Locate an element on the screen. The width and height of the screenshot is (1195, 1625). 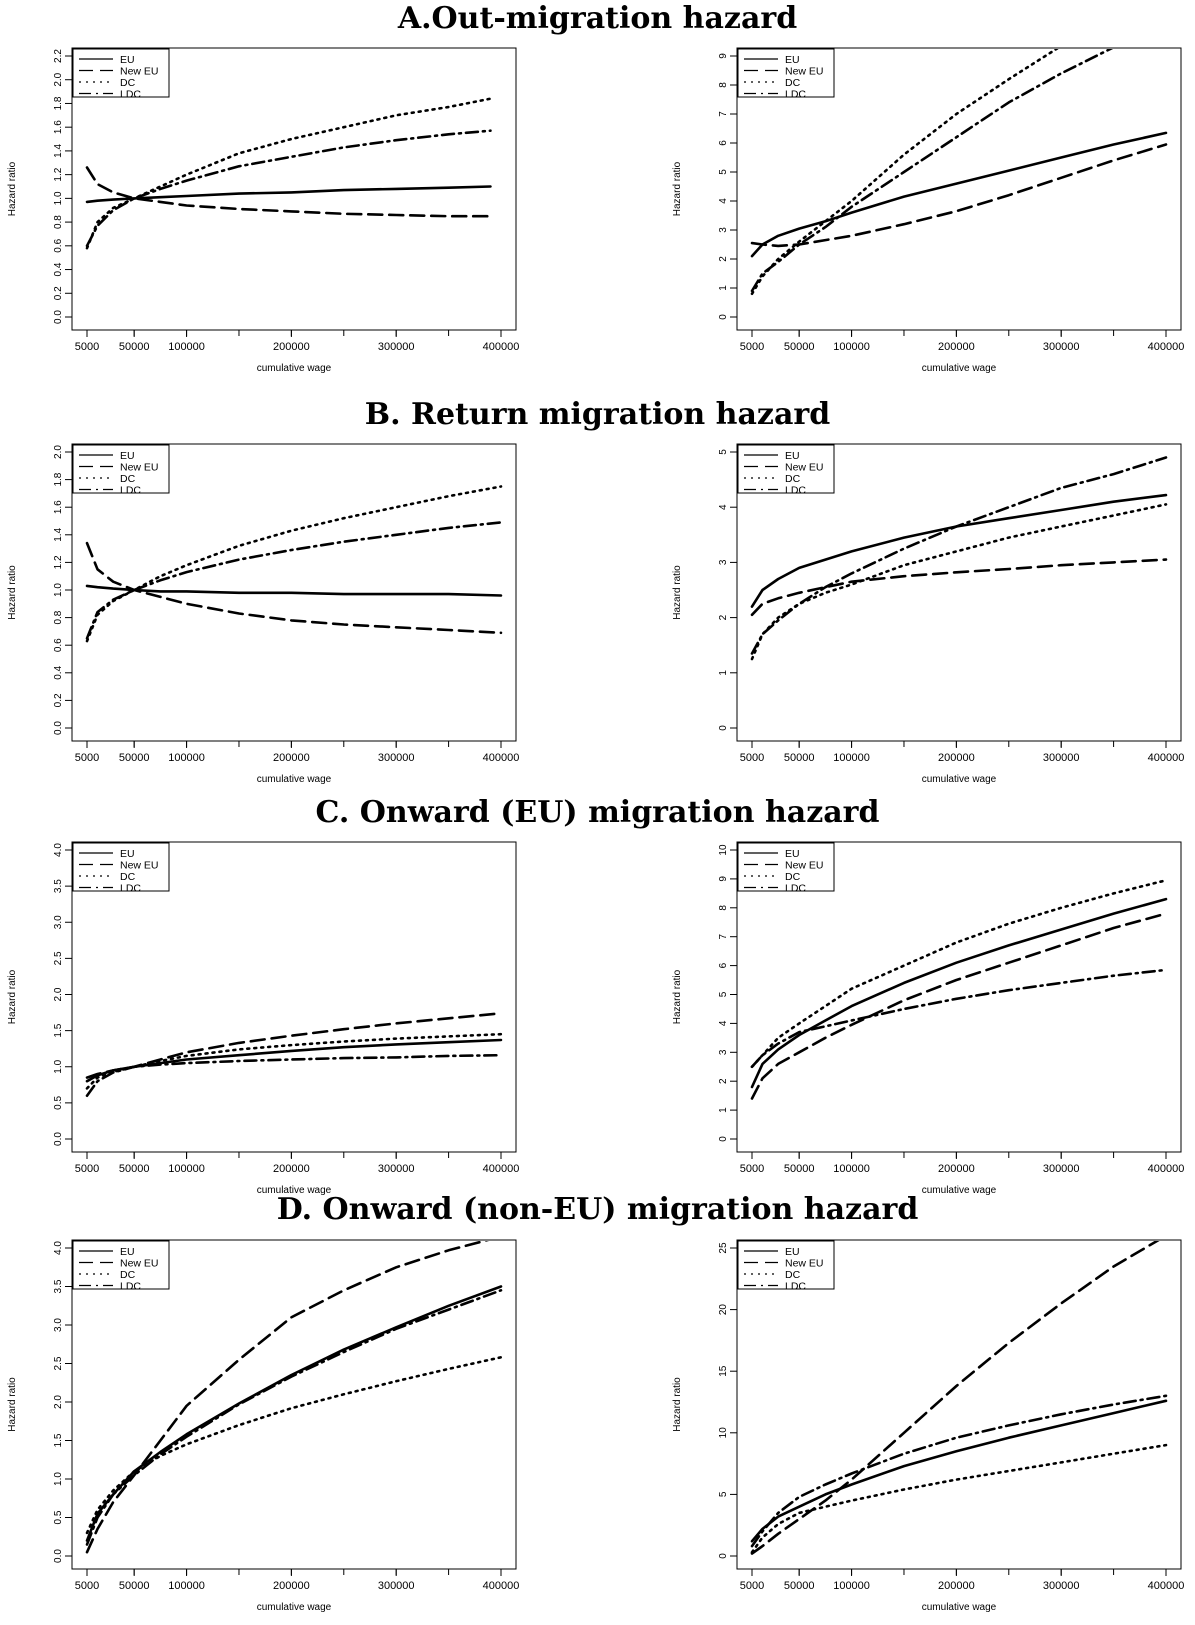
chart2-legend-label: LDC is located at coordinates (795, 95).